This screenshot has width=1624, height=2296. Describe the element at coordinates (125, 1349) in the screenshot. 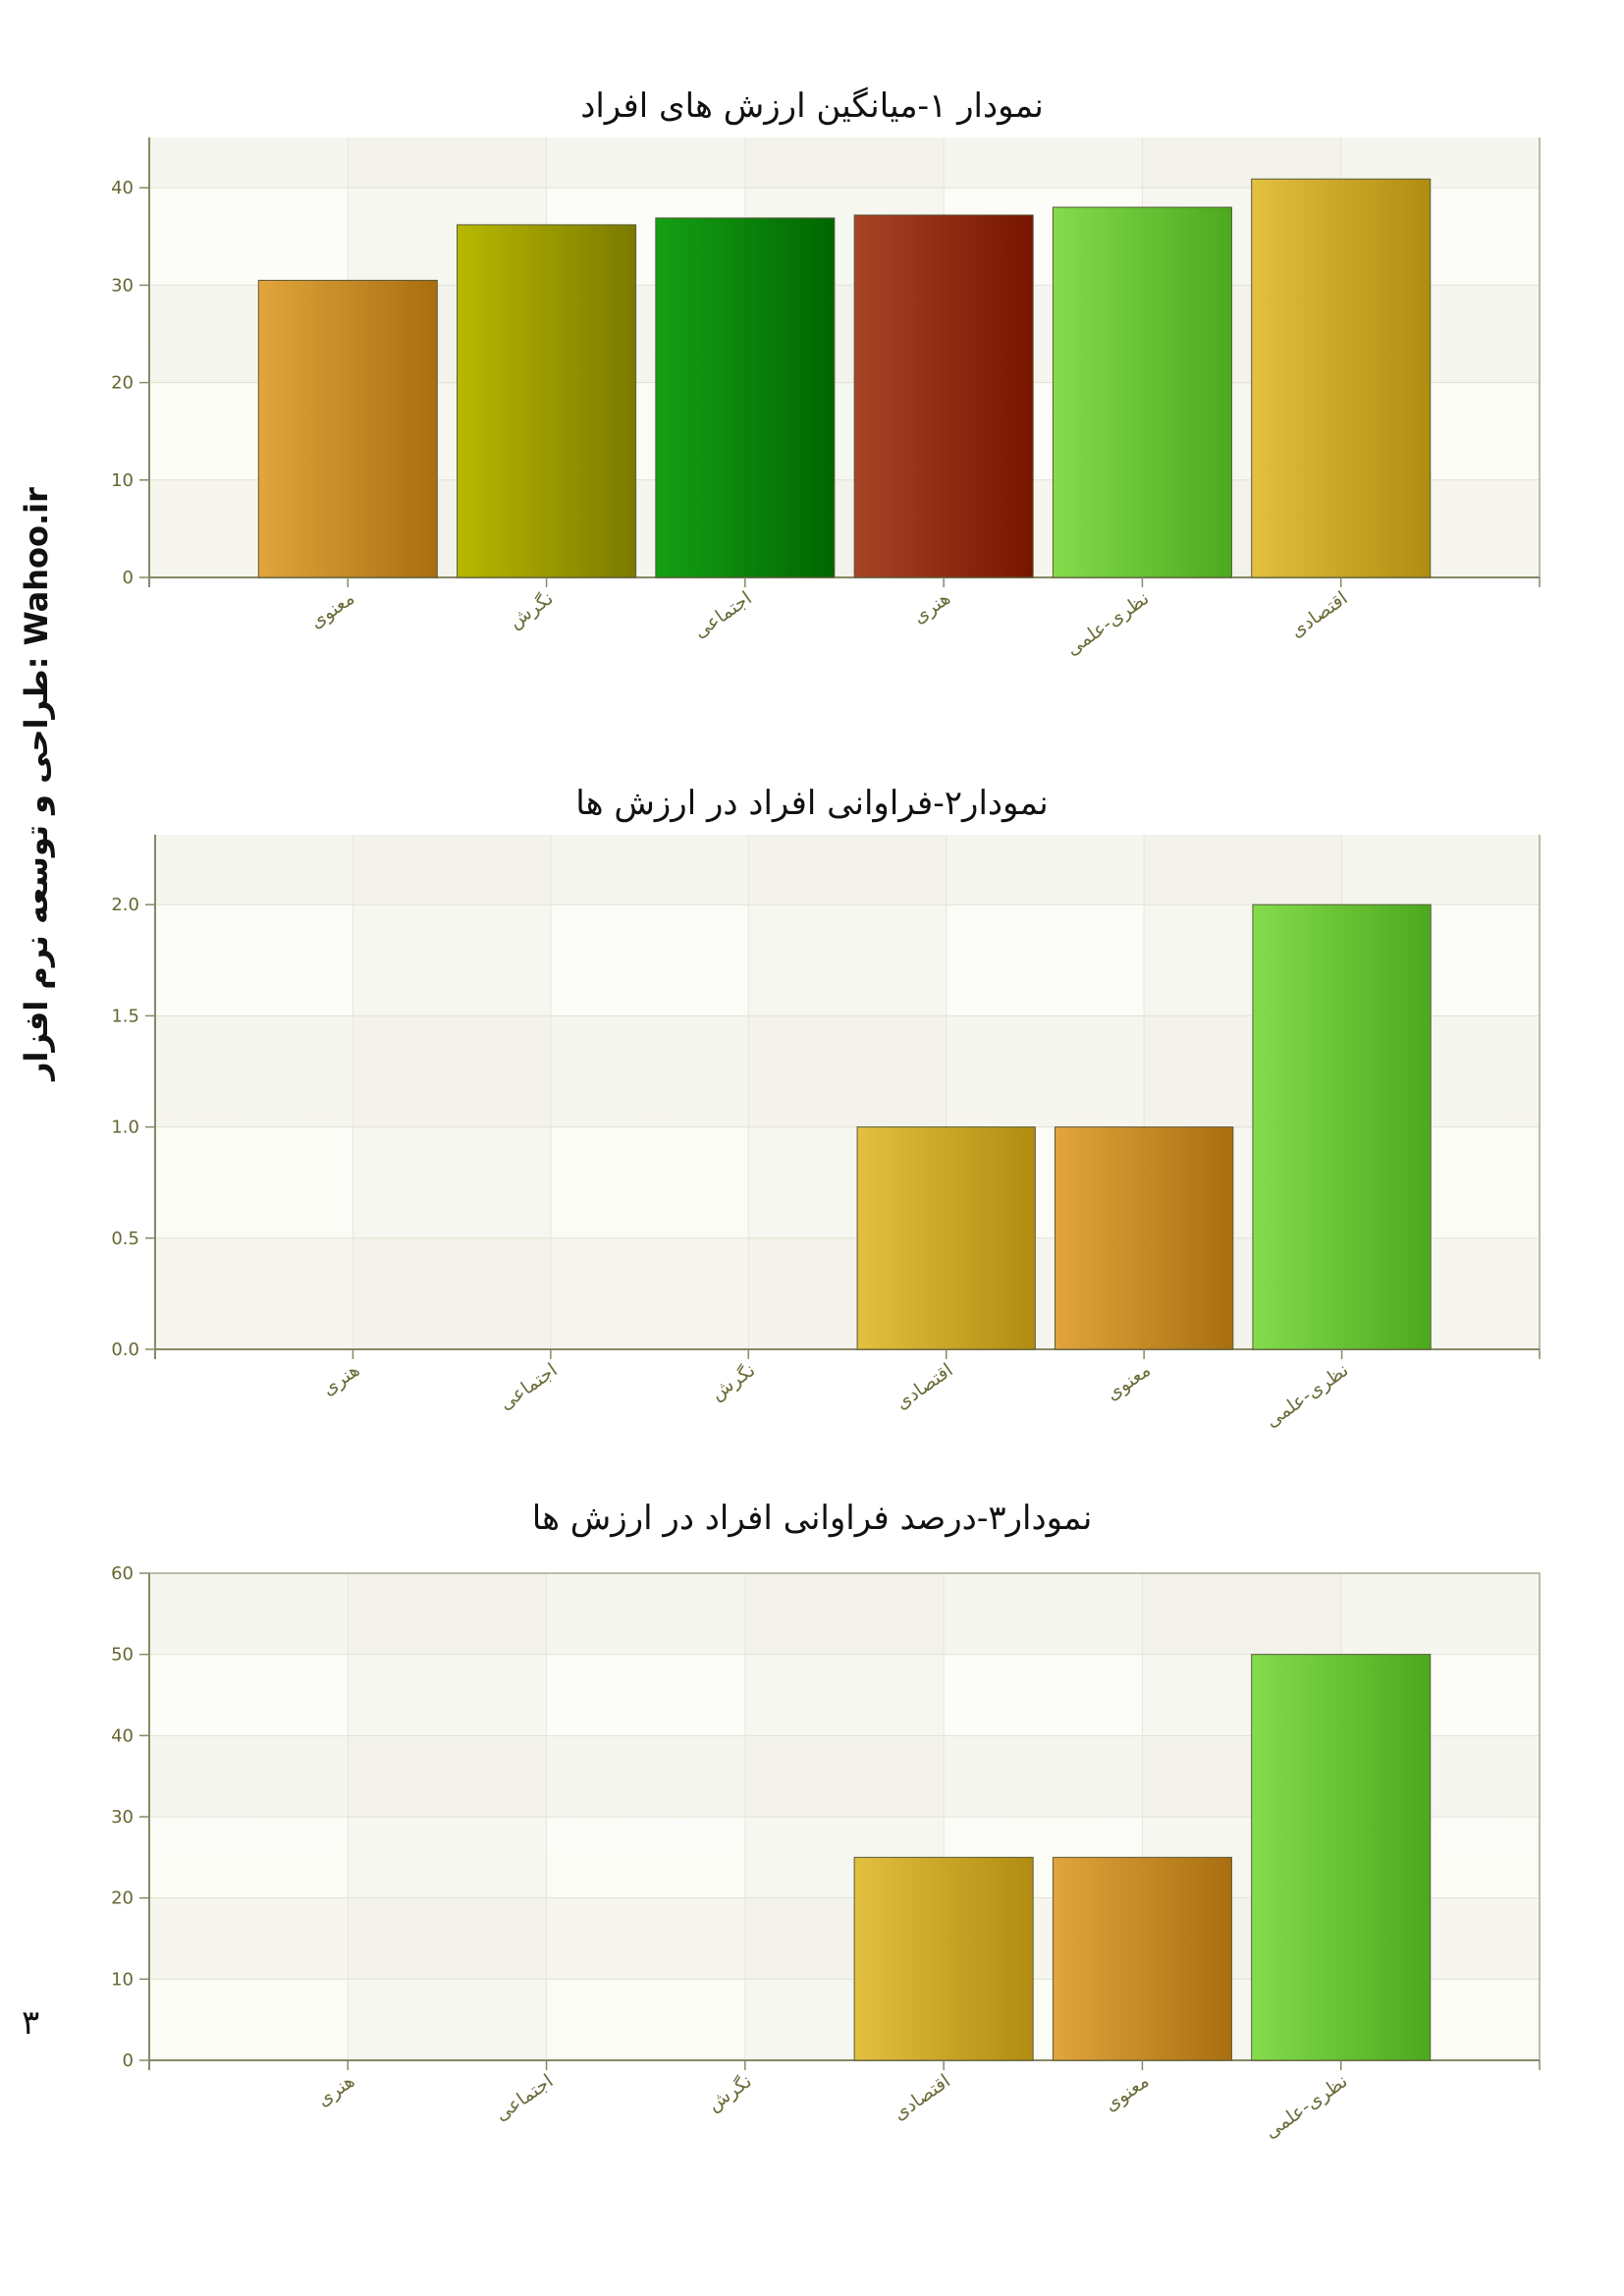

I see `y-tick-label: 0.0` at that location.